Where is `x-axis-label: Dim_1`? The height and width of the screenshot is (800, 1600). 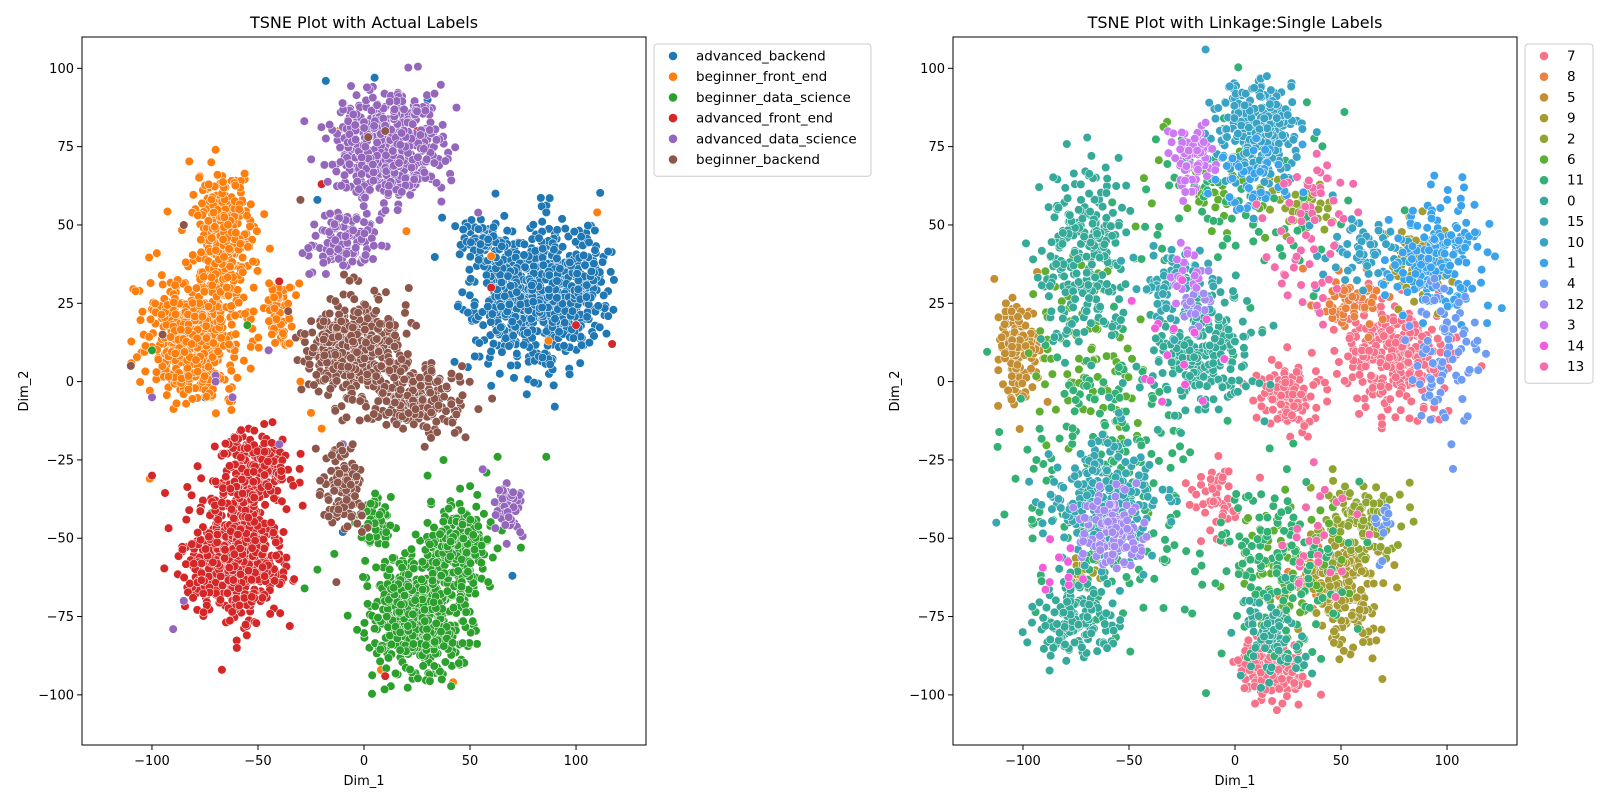 x-axis-label: Dim_1 is located at coordinates (363, 781).